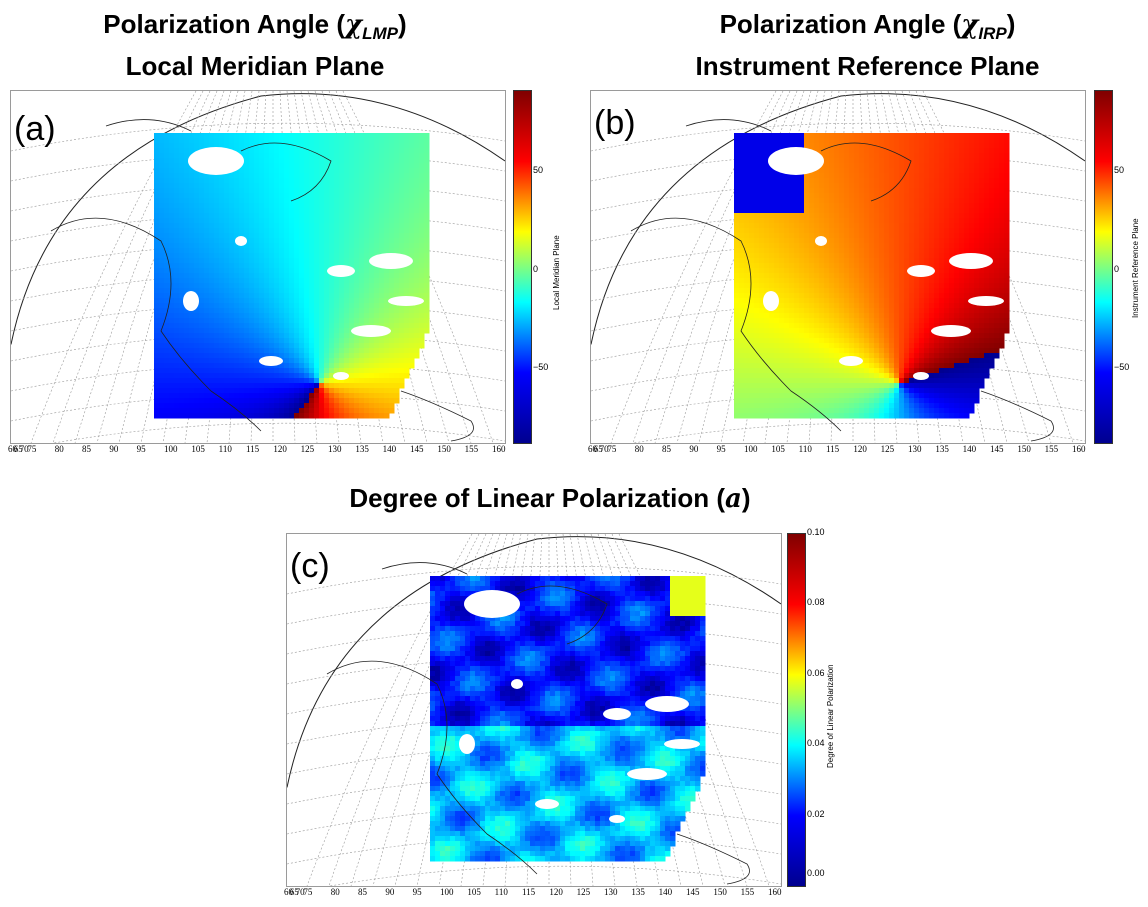 This screenshot has width=1148, height=907. Describe the element at coordinates (556, 272) in the screenshot. I see `colorbar-a-label: Local Meridian Plane` at that location.